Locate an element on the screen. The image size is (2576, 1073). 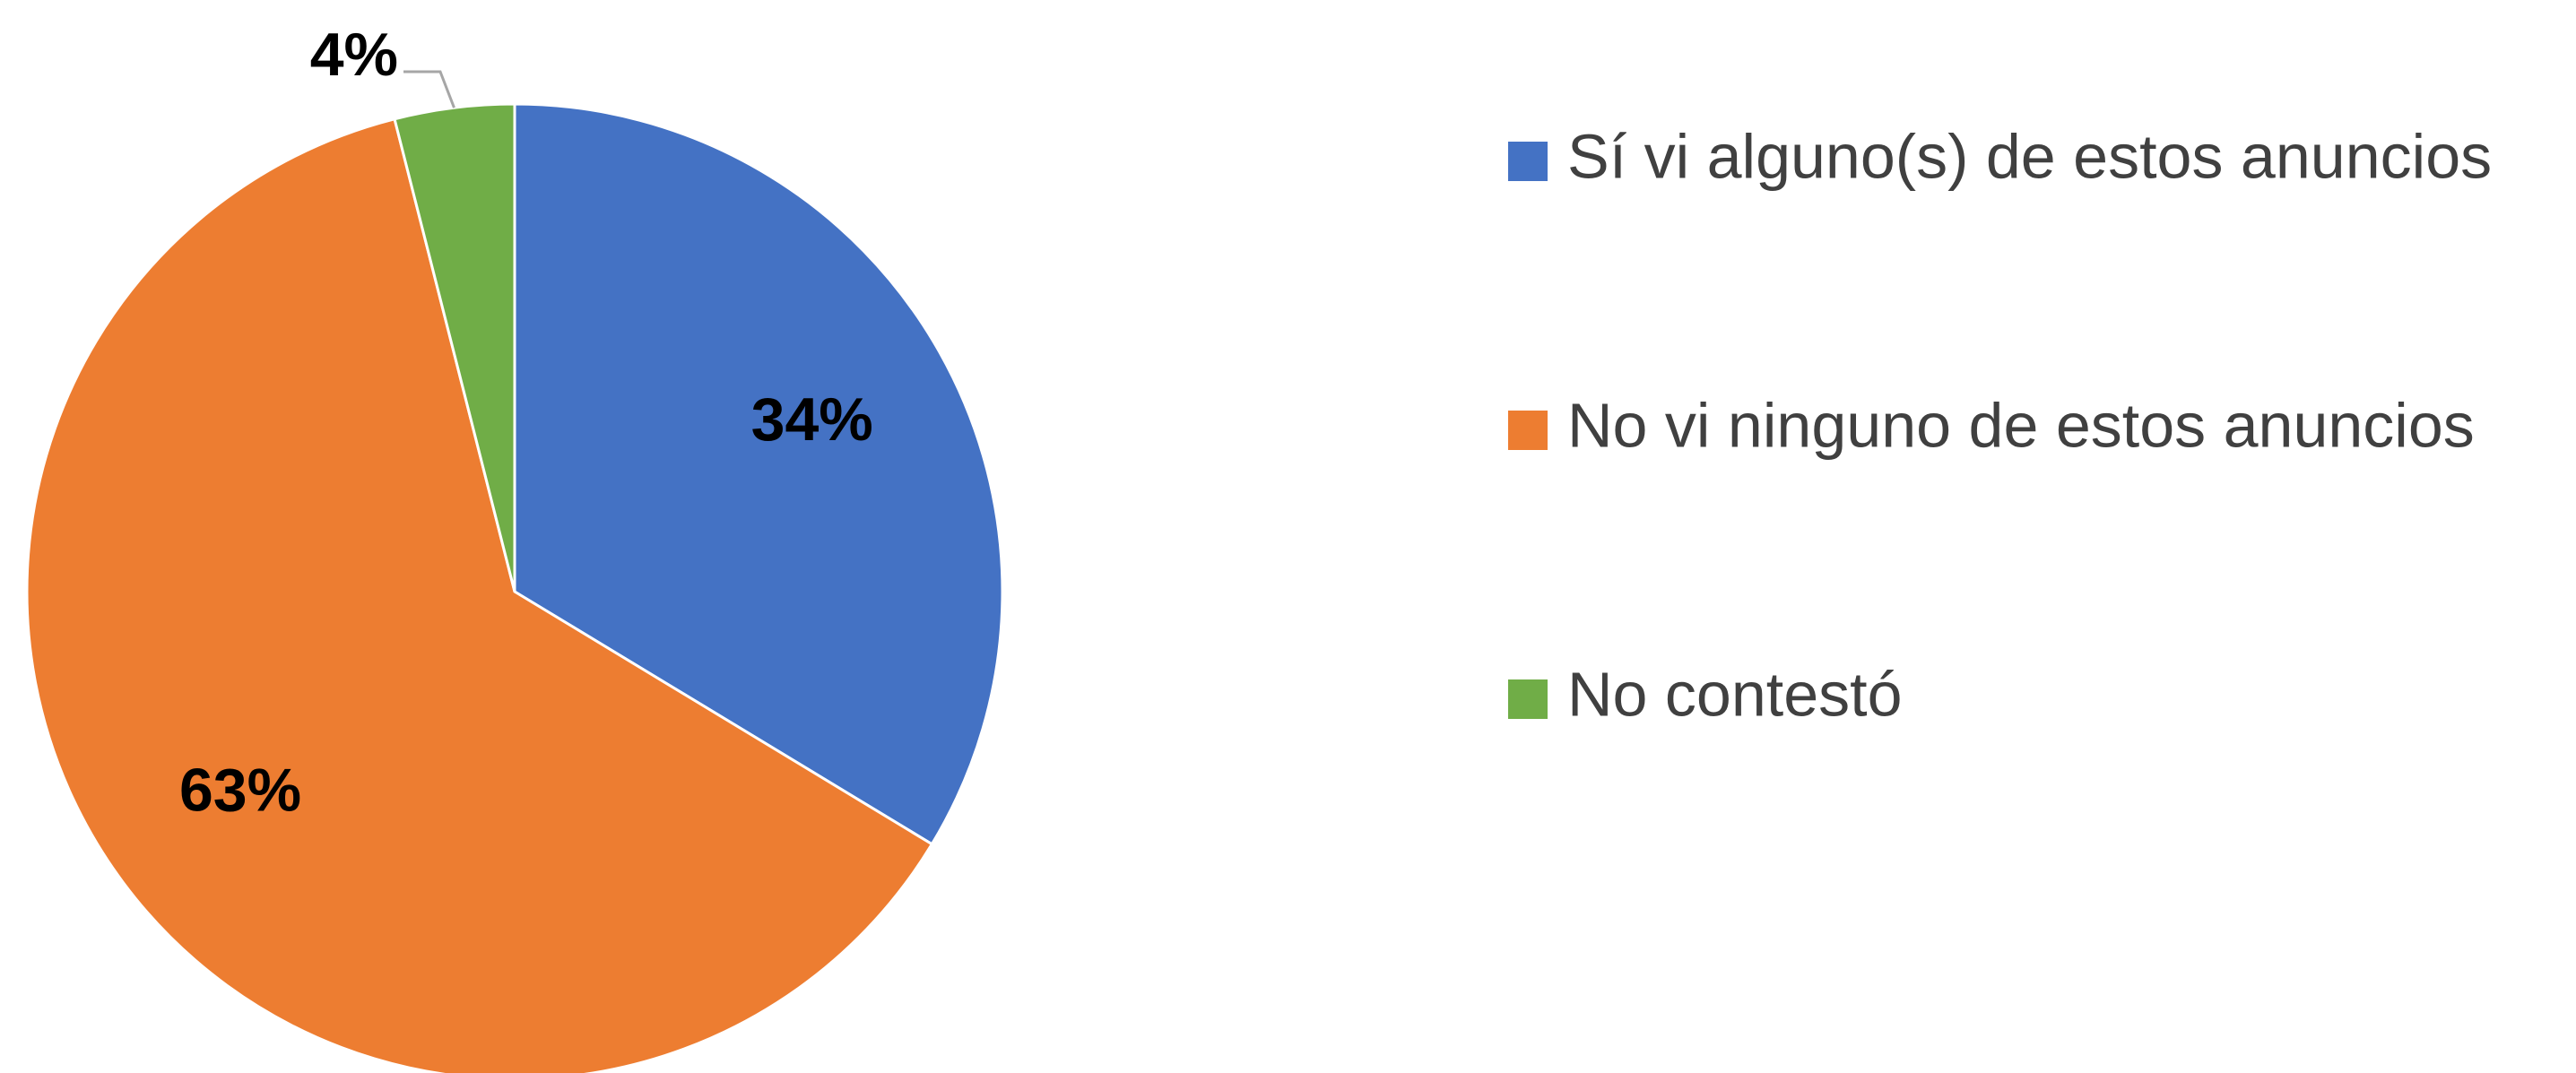
data-label: 4% is located at coordinates (354, 55).